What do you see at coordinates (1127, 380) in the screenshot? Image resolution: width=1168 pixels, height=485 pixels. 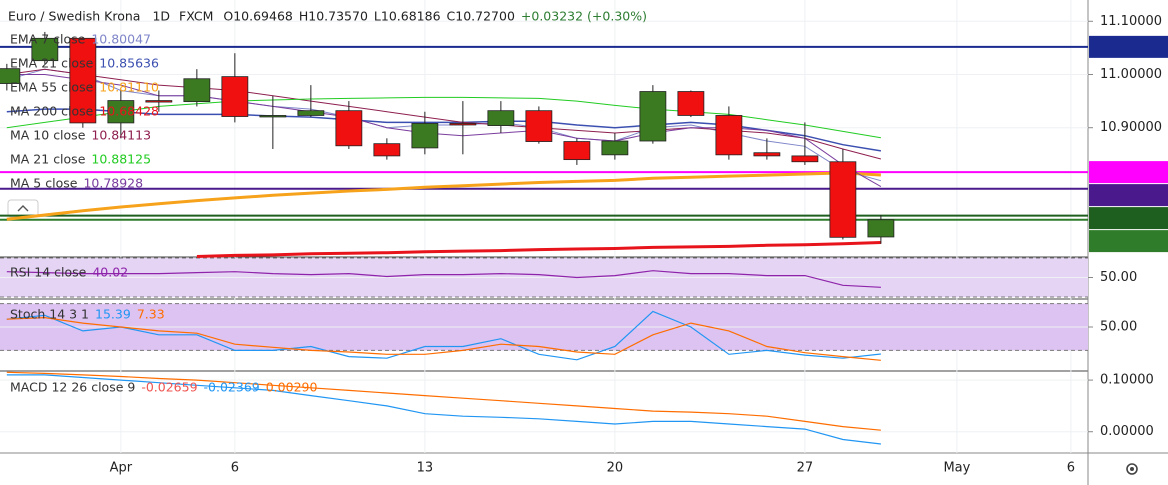 I see `y-tick-label: 0.10000` at bounding box center [1127, 380].